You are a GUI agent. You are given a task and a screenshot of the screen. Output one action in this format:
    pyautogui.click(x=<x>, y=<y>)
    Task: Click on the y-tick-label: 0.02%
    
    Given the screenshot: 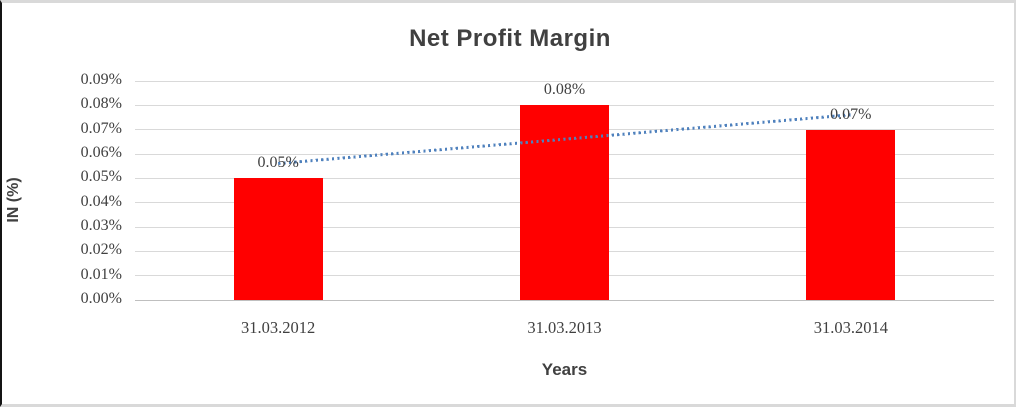 What is the action you would take?
    pyautogui.click(x=101, y=250)
    